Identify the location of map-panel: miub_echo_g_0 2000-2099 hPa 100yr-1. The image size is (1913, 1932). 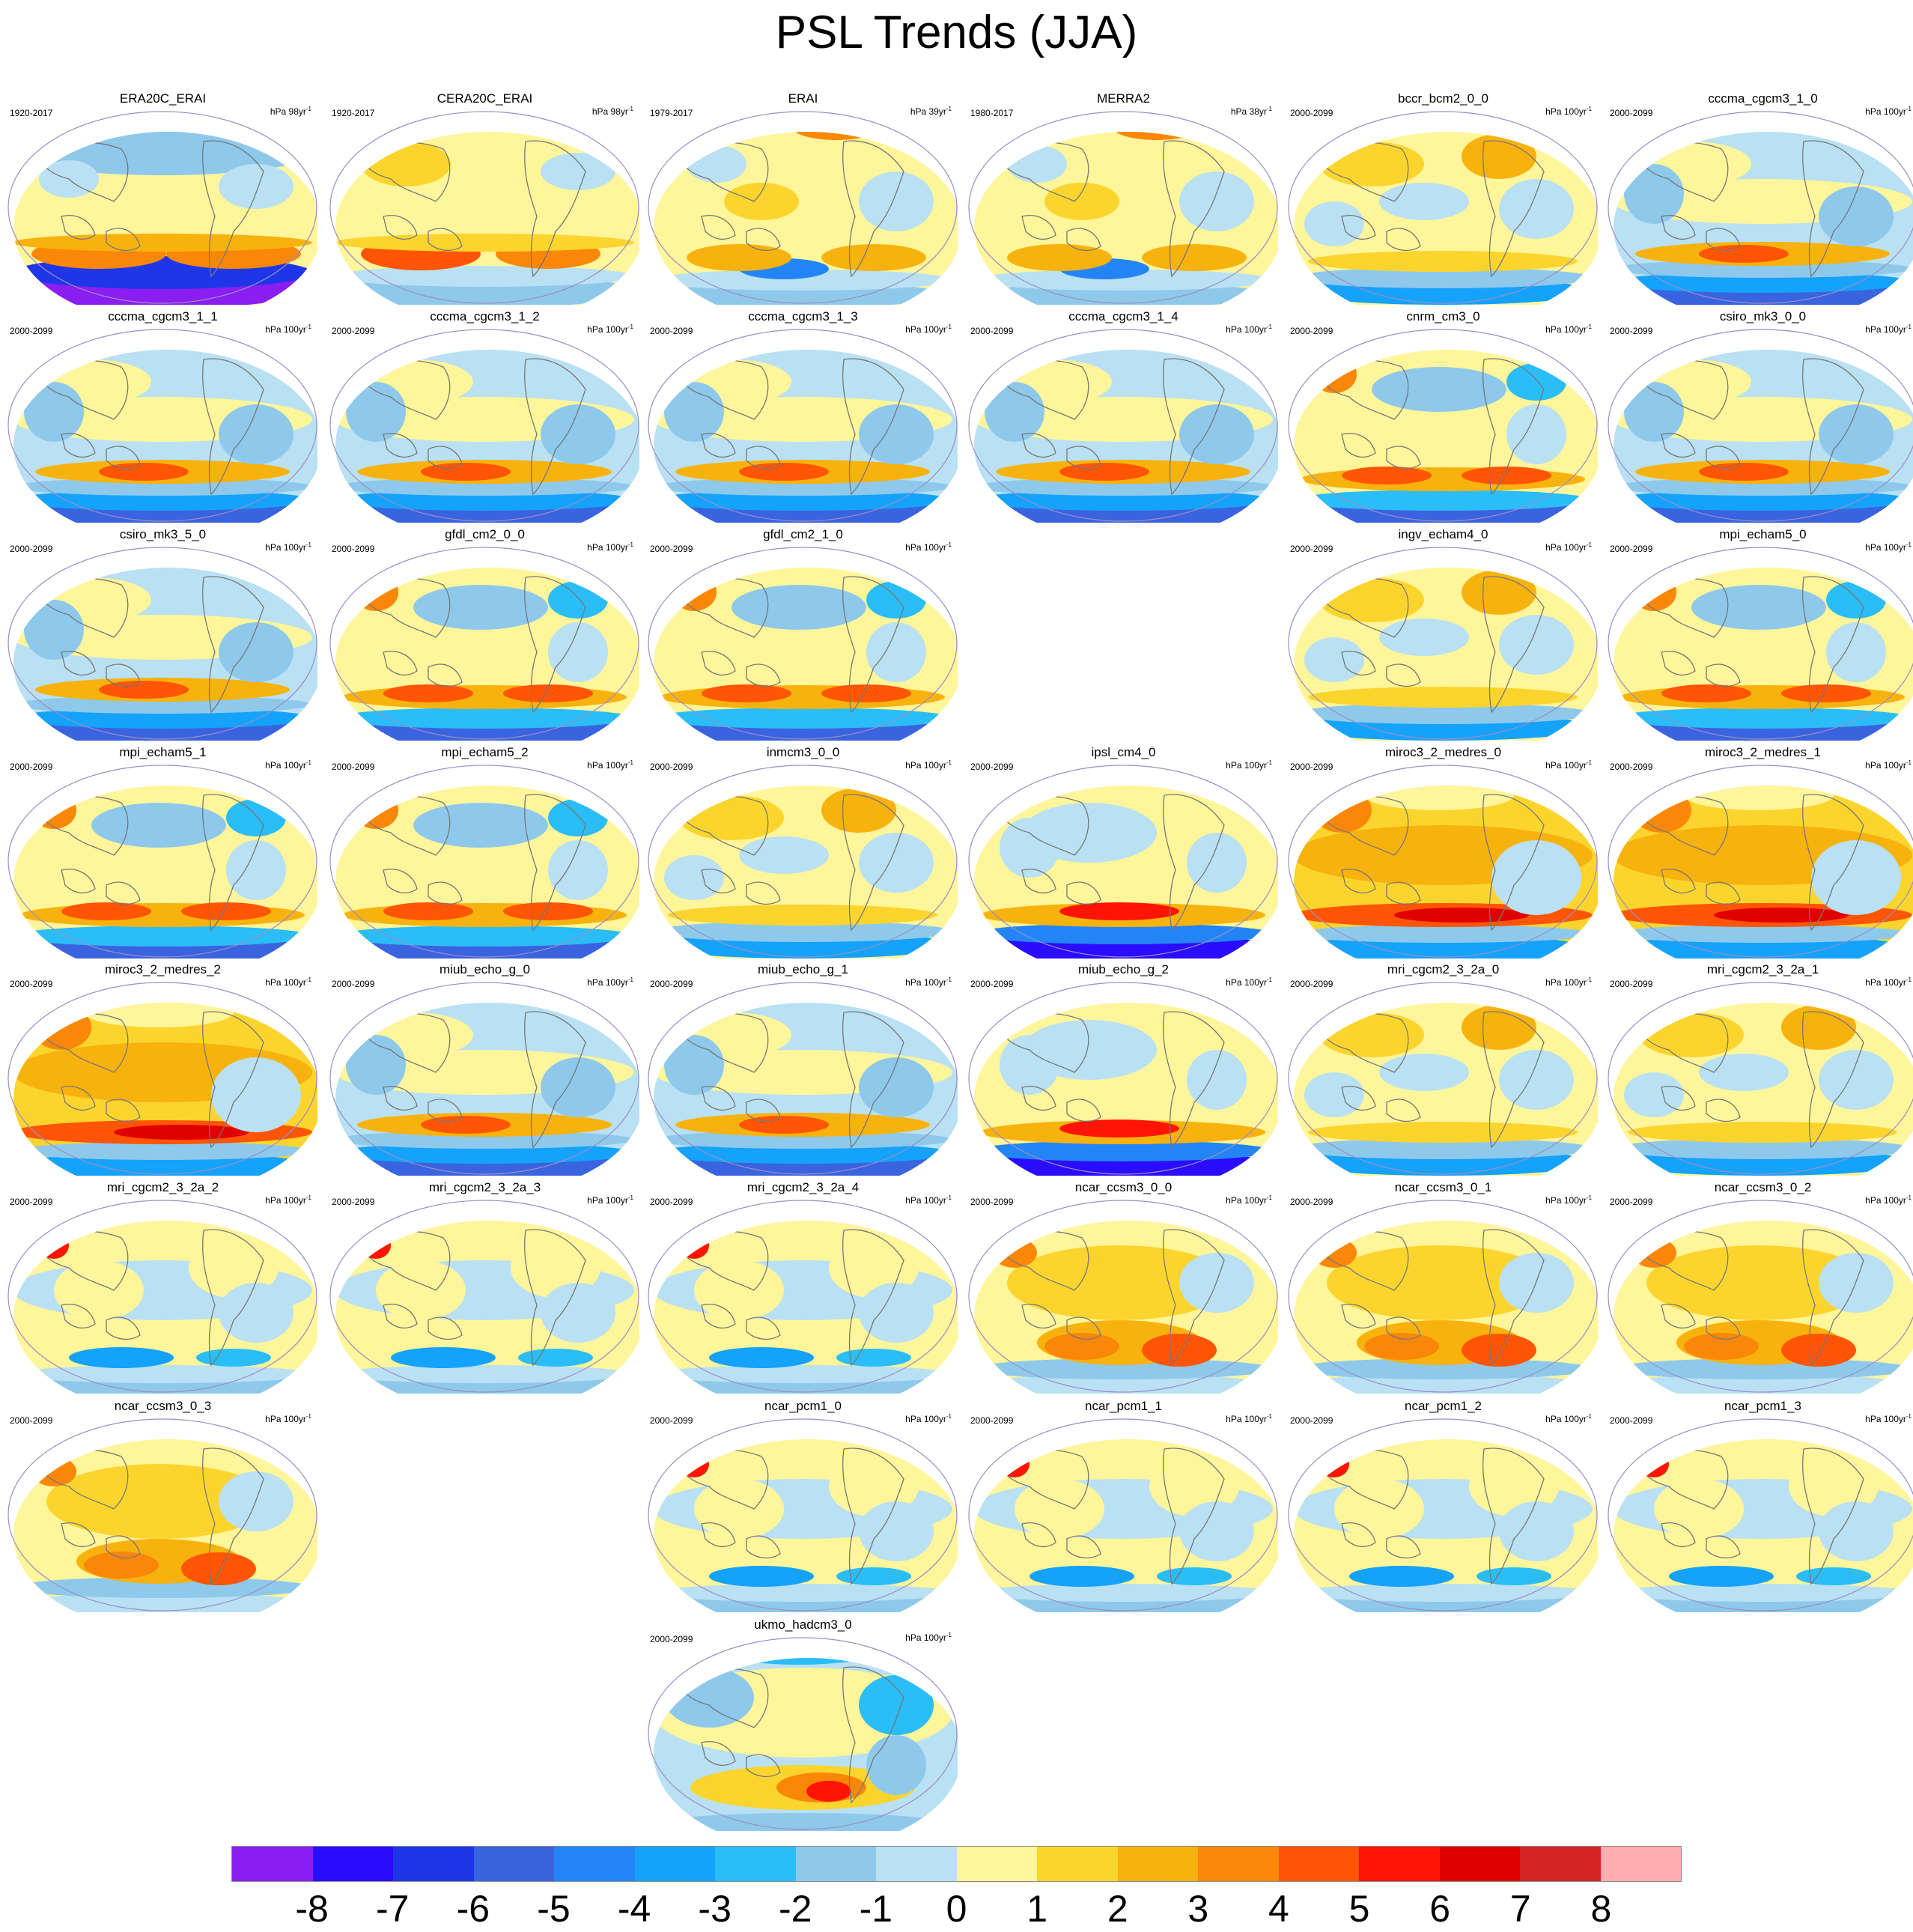
(485, 1069).